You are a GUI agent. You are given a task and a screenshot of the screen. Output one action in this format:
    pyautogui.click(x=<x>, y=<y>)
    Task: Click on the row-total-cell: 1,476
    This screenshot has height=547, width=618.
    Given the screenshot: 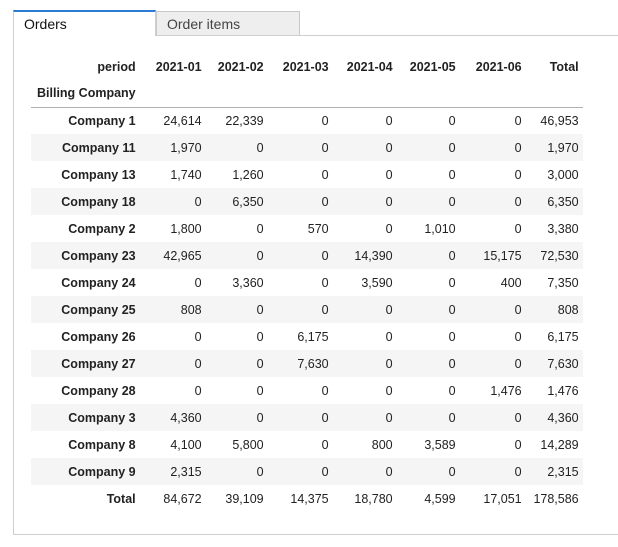 What is the action you would take?
    pyautogui.click(x=554, y=390)
    